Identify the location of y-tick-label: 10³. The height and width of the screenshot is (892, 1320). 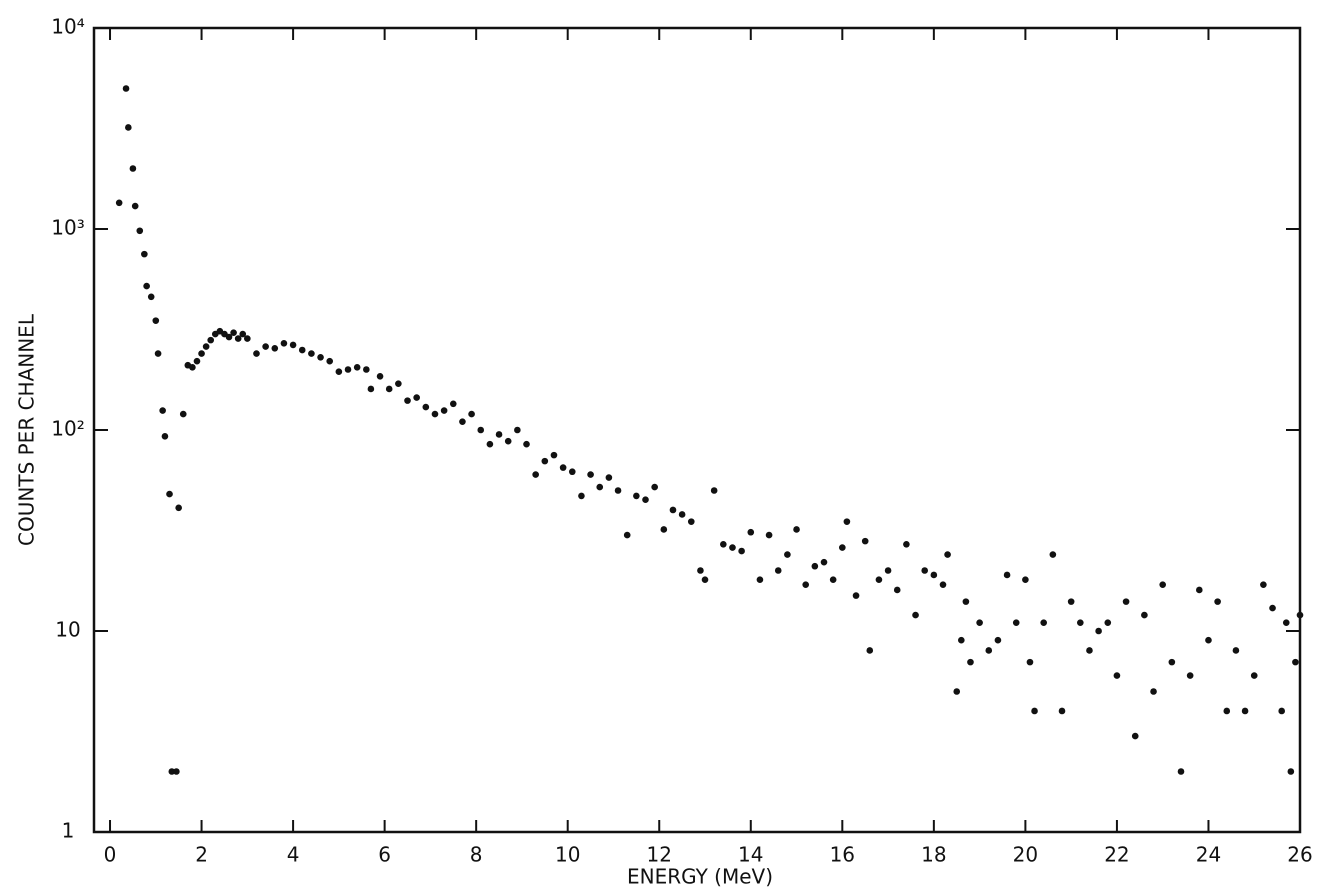
(67, 228).